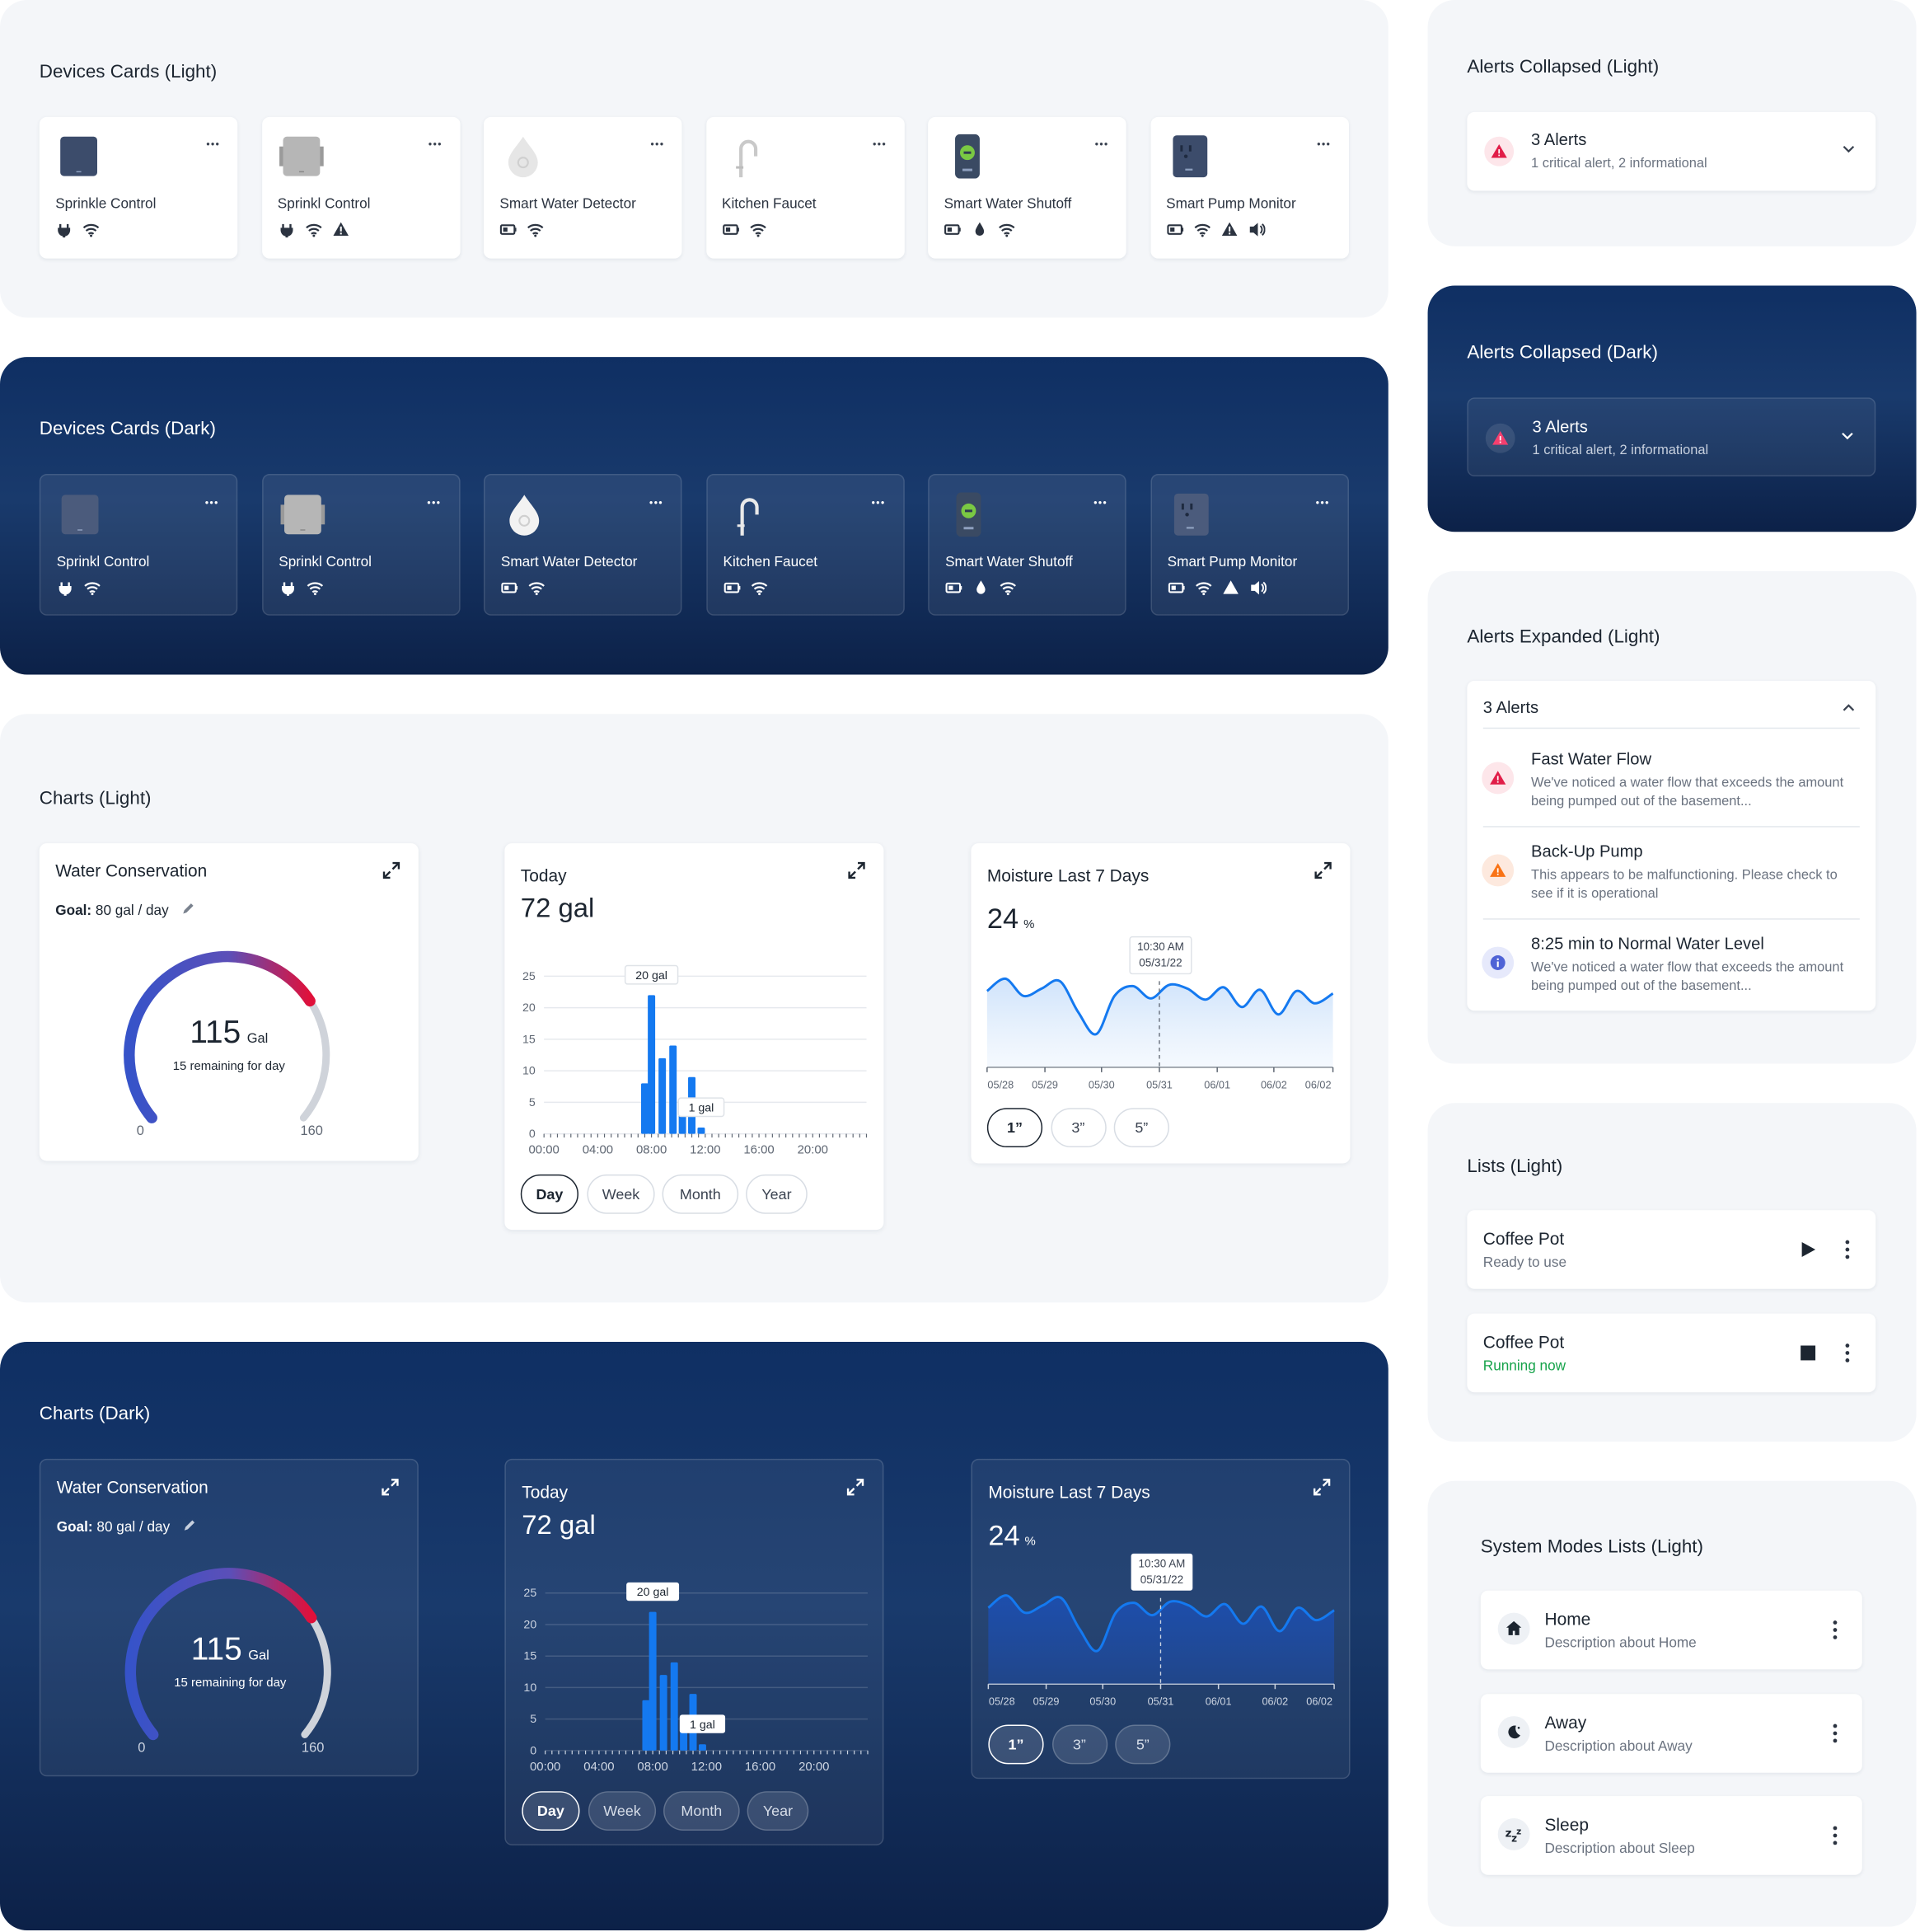  Describe the element at coordinates (1809, 1353) in the screenshot. I see `stop-icon` at that location.